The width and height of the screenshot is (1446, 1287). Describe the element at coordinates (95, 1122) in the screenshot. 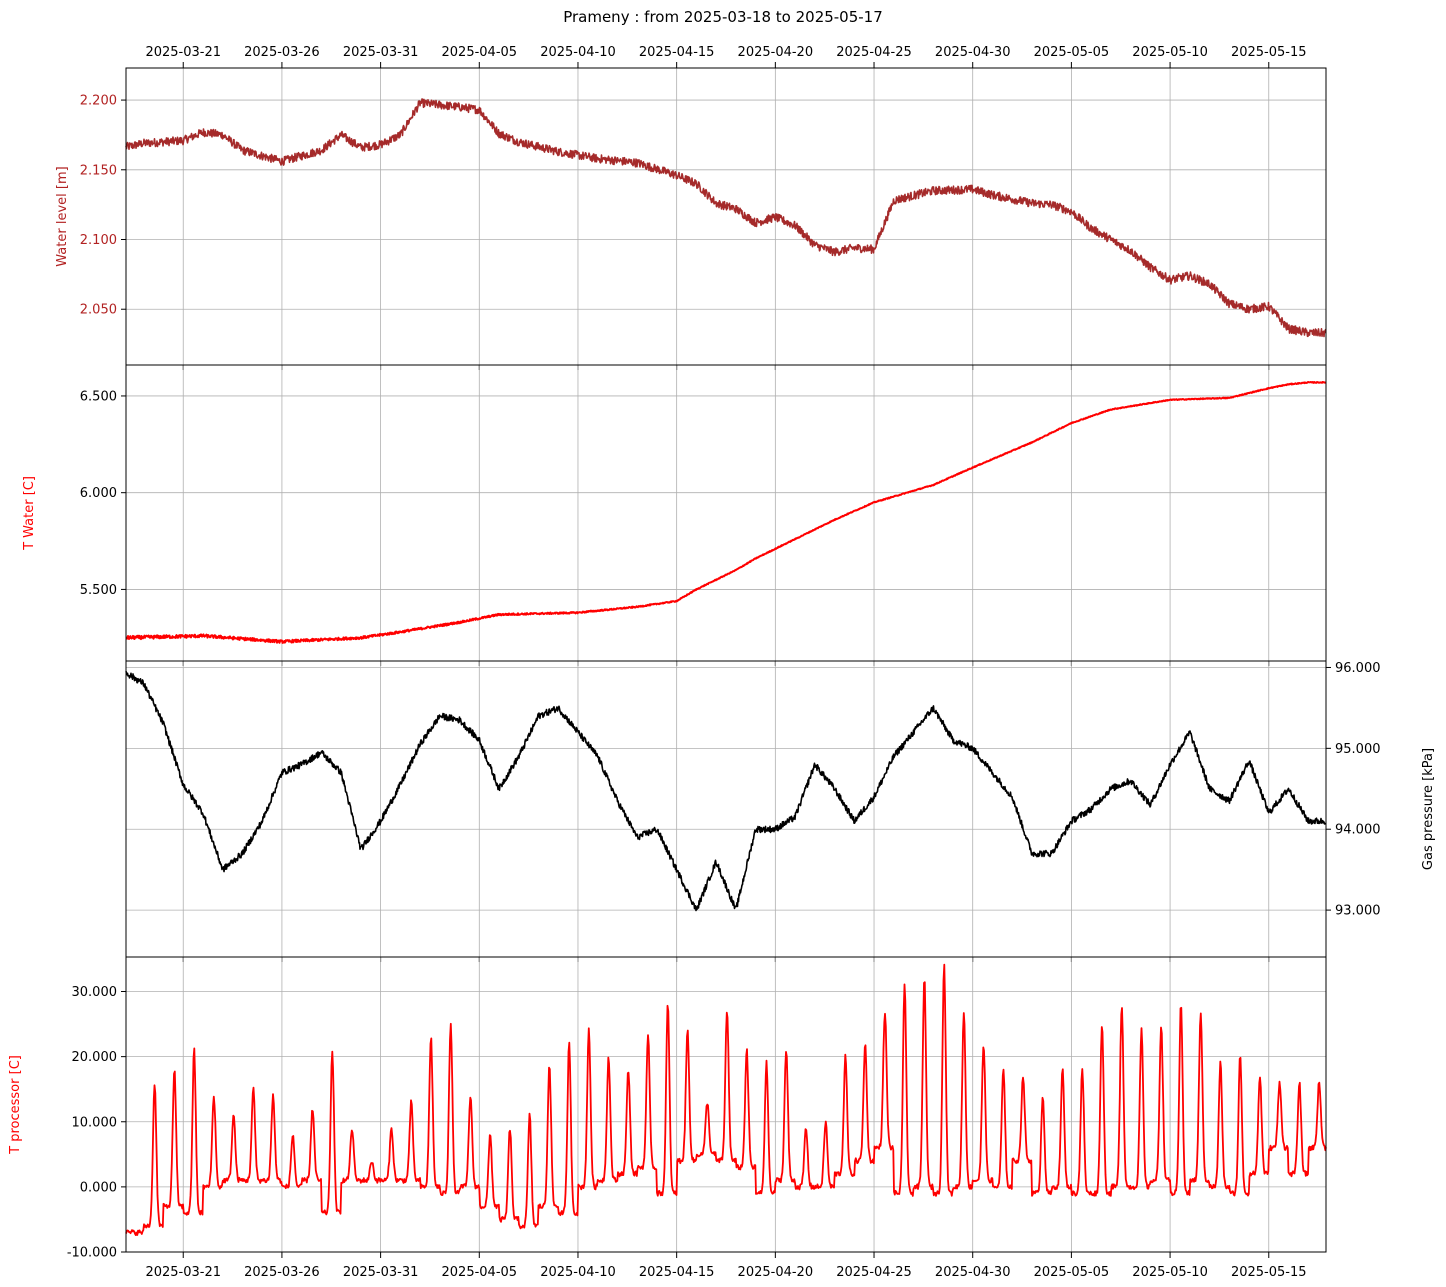

I see `y-tick-label: 10.000` at that location.